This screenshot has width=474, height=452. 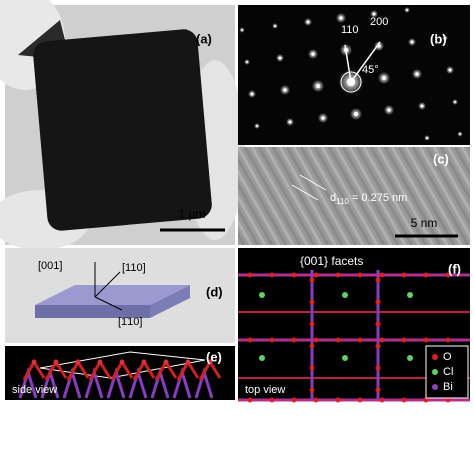 What do you see at coordinates (379, 22) in the screenshot?
I see `spot-label: 200` at bounding box center [379, 22].